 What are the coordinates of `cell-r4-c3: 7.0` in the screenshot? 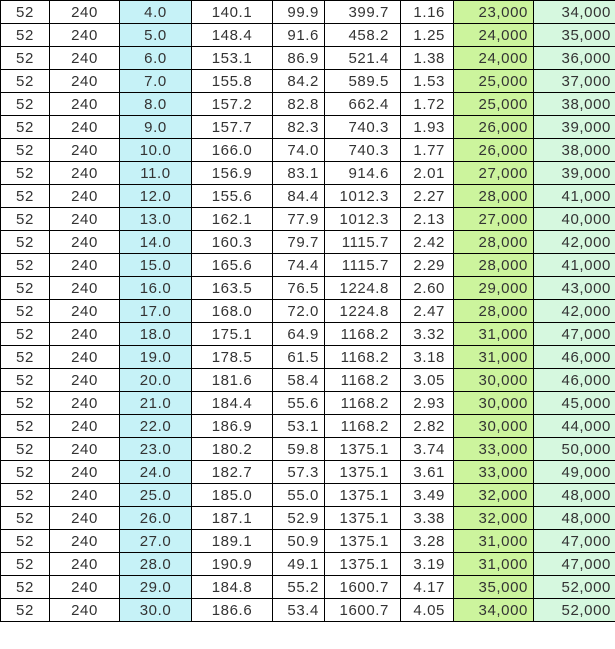 It's located at (155, 81).